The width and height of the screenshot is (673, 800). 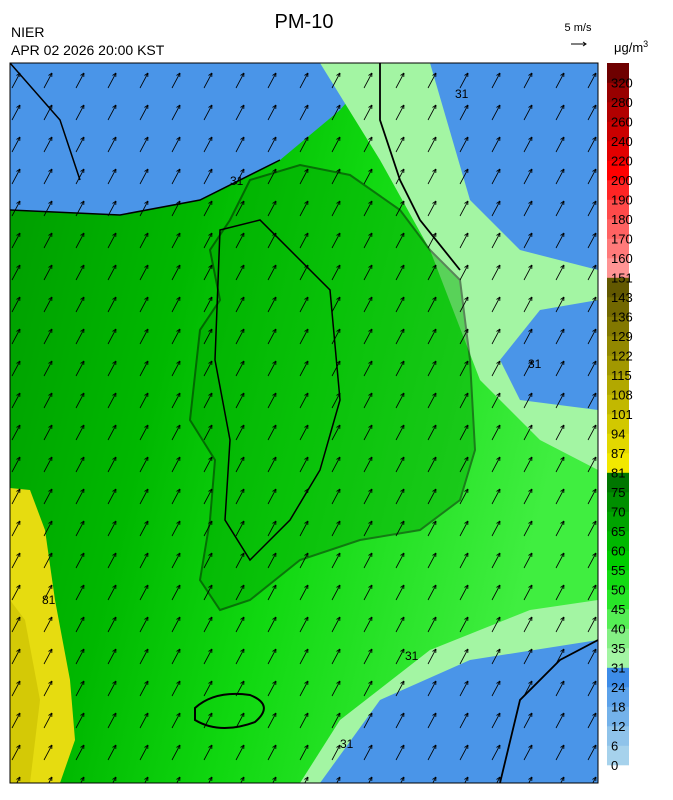 What do you see at coordinates (304, 22) in the screenshot?
I see `title: PM-10` at bounding box center [304, 22].